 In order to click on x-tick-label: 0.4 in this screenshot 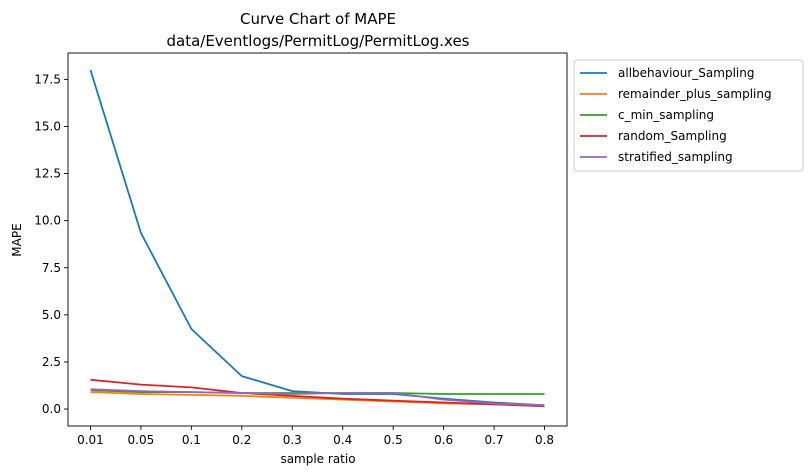, I will do `click(342, 440)`.